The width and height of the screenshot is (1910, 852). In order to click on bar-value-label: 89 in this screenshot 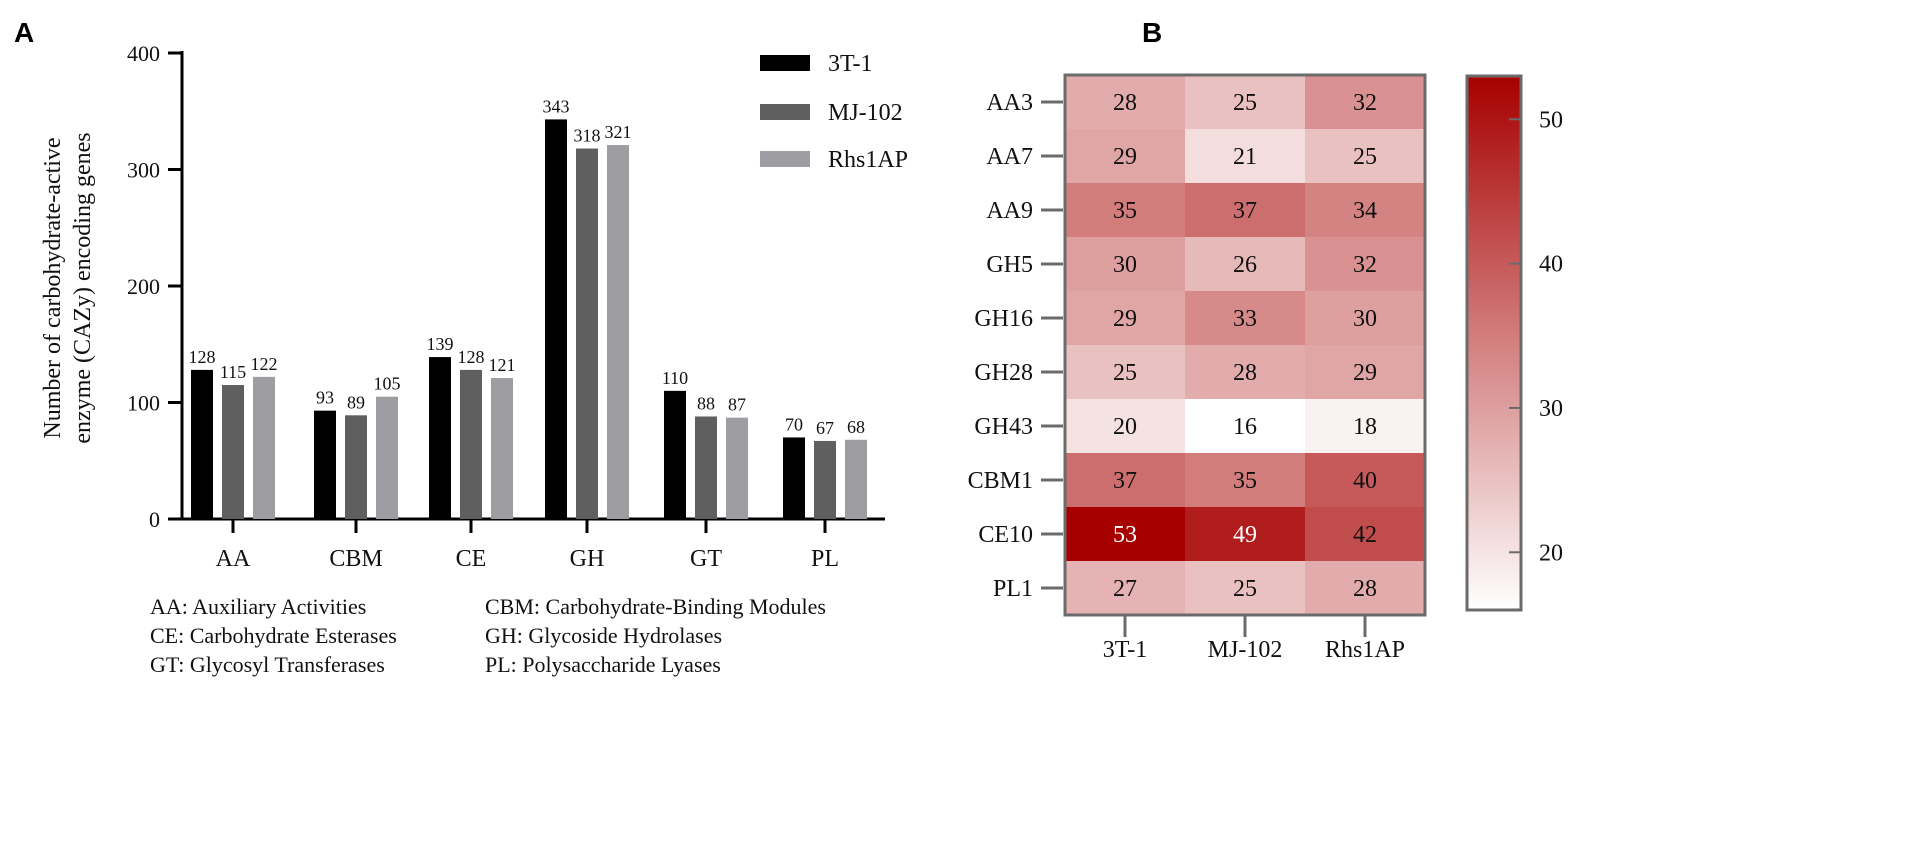, I will do `click(356, 402)`.